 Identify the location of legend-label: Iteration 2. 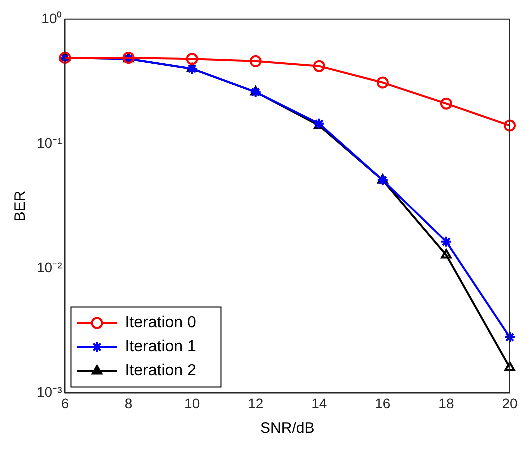
(160, 371).